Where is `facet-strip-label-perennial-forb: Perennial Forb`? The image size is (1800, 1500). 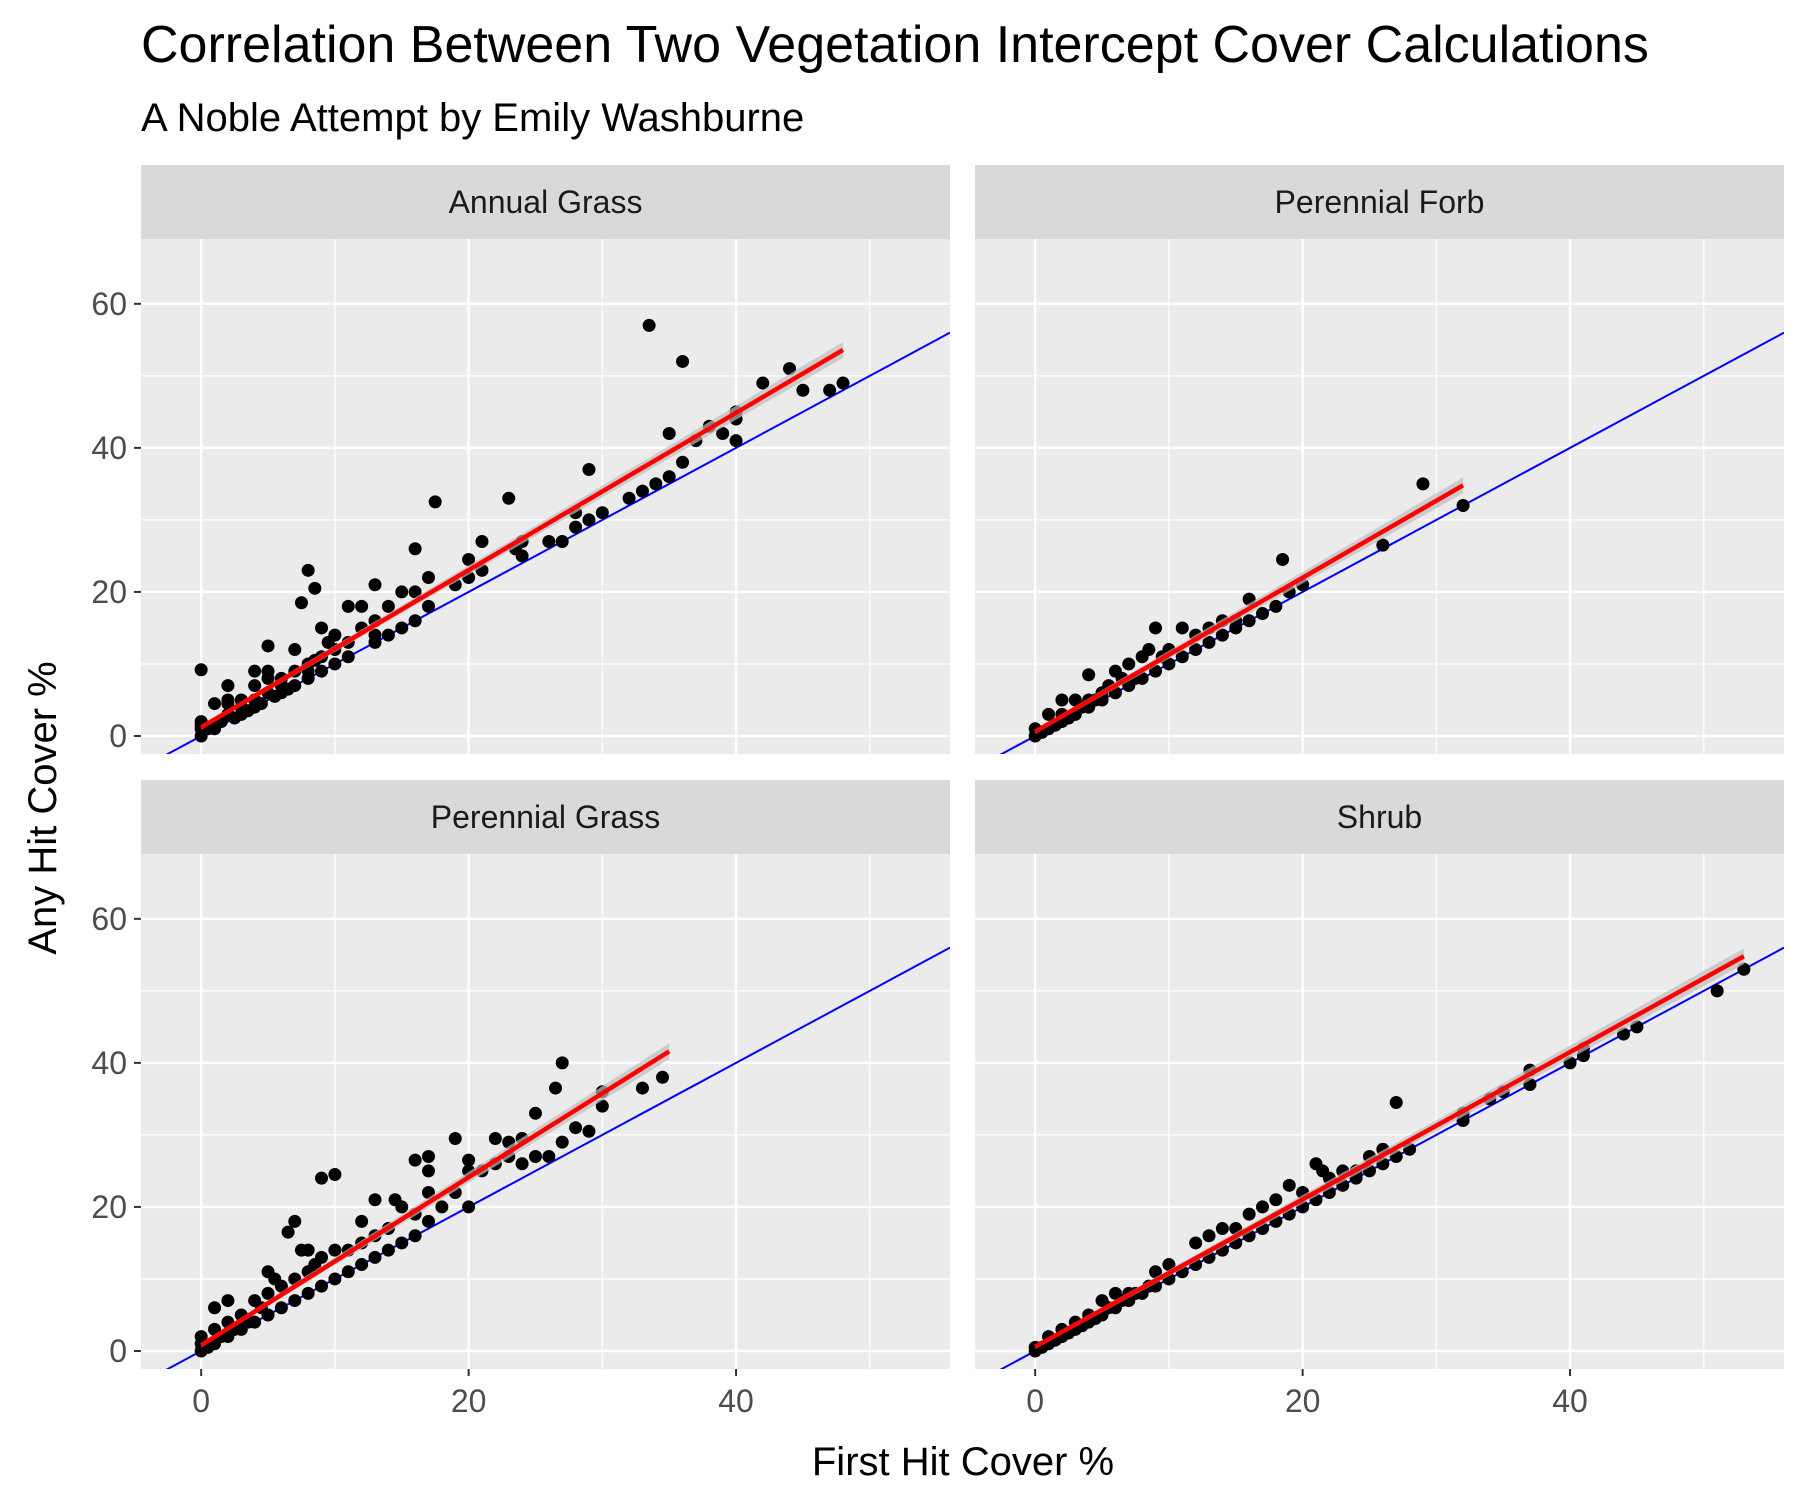 facet-strip-label-perennial-forb: Perennial Forb is located at coordinates (1380, 202).